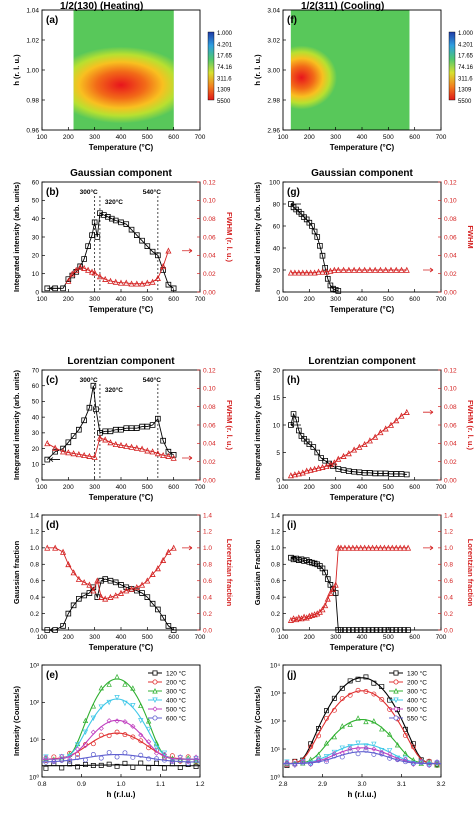  I want to click on left-axis-arrow, so click(54, 459).